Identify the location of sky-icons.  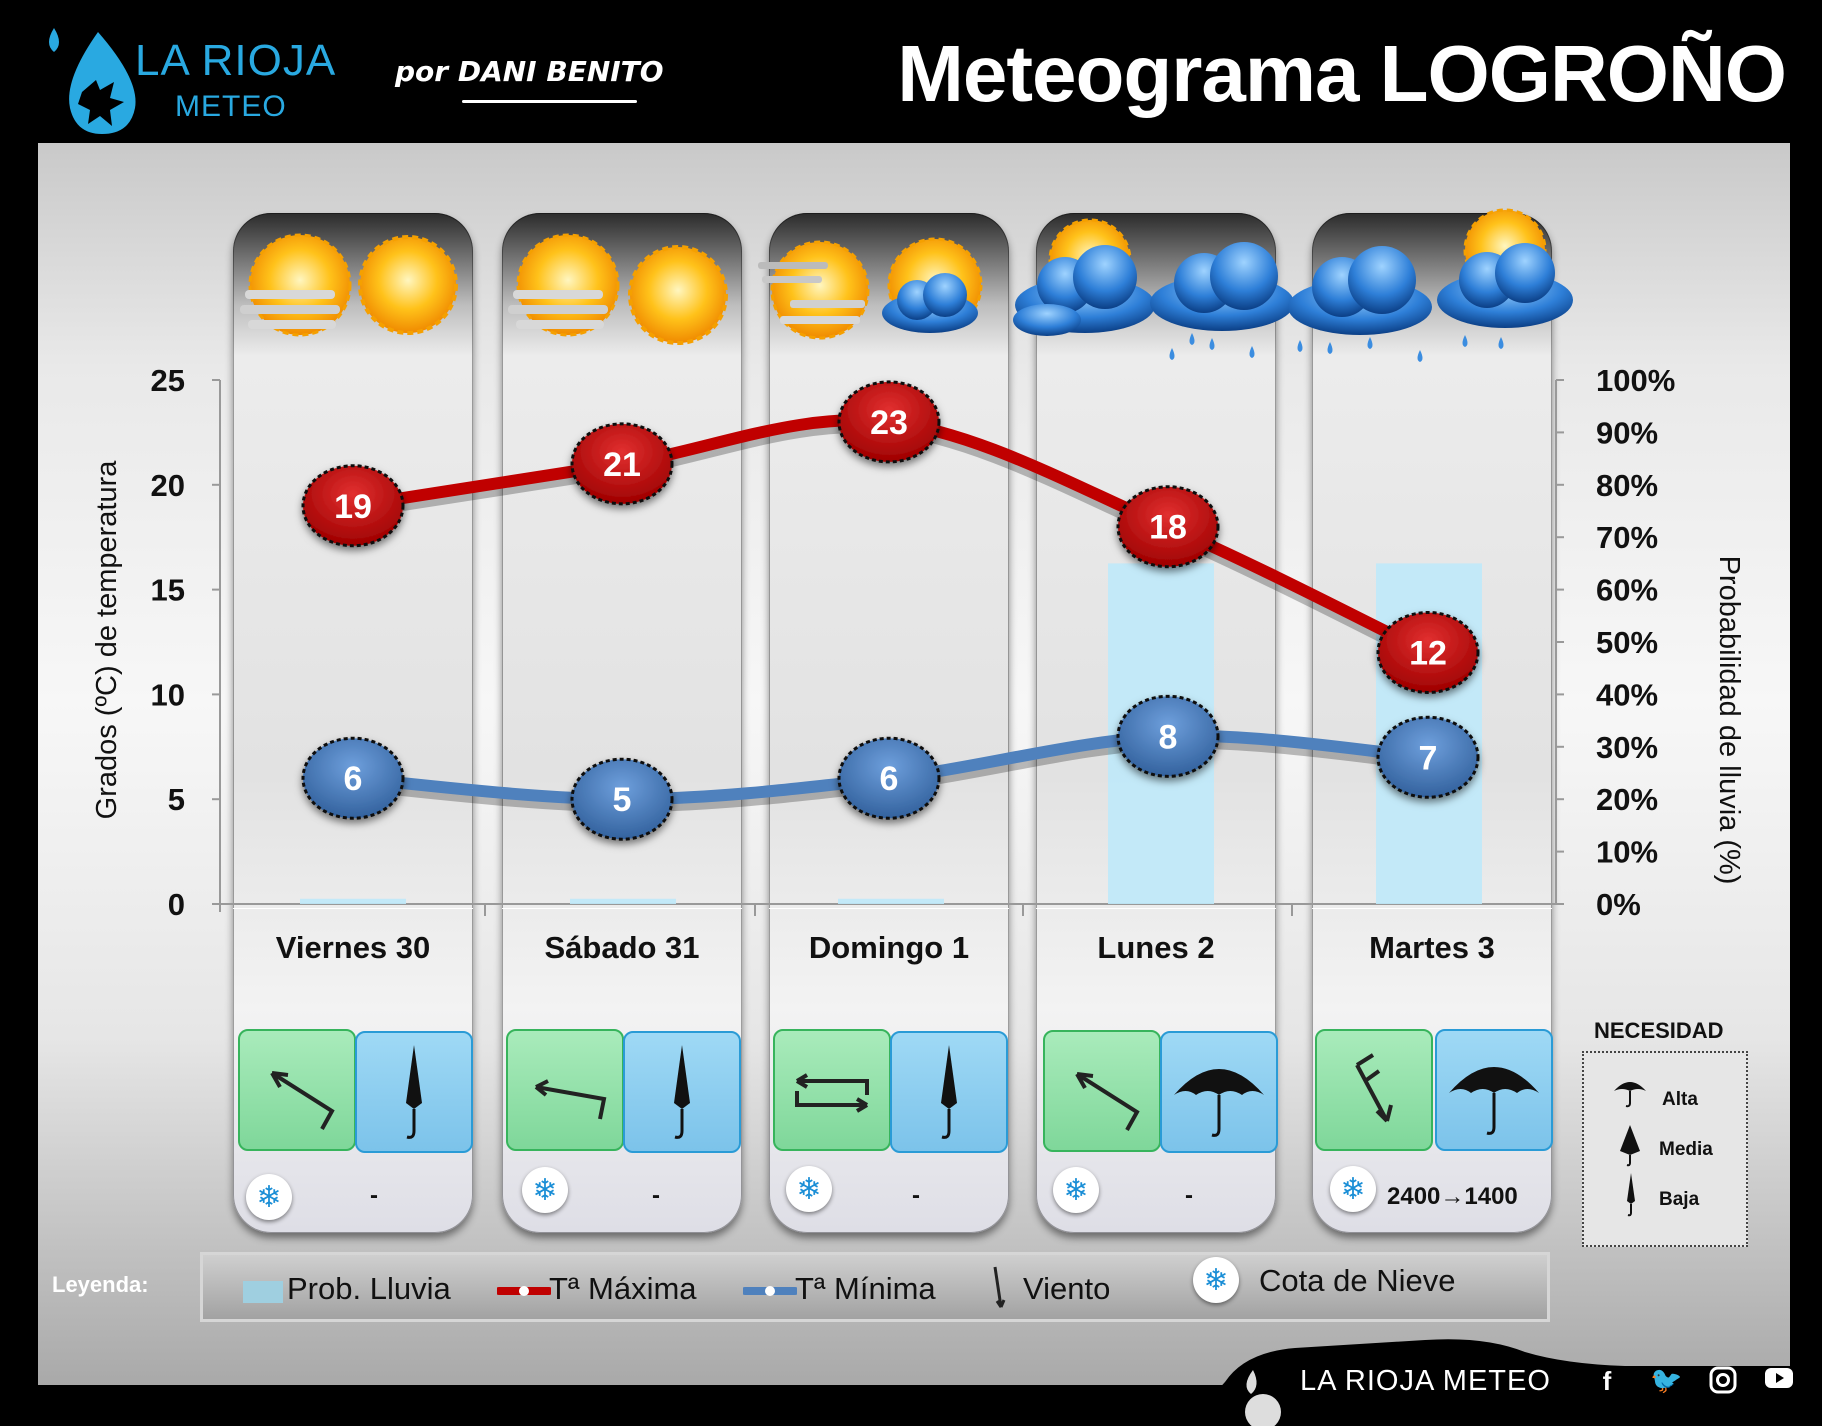
(906, 285).